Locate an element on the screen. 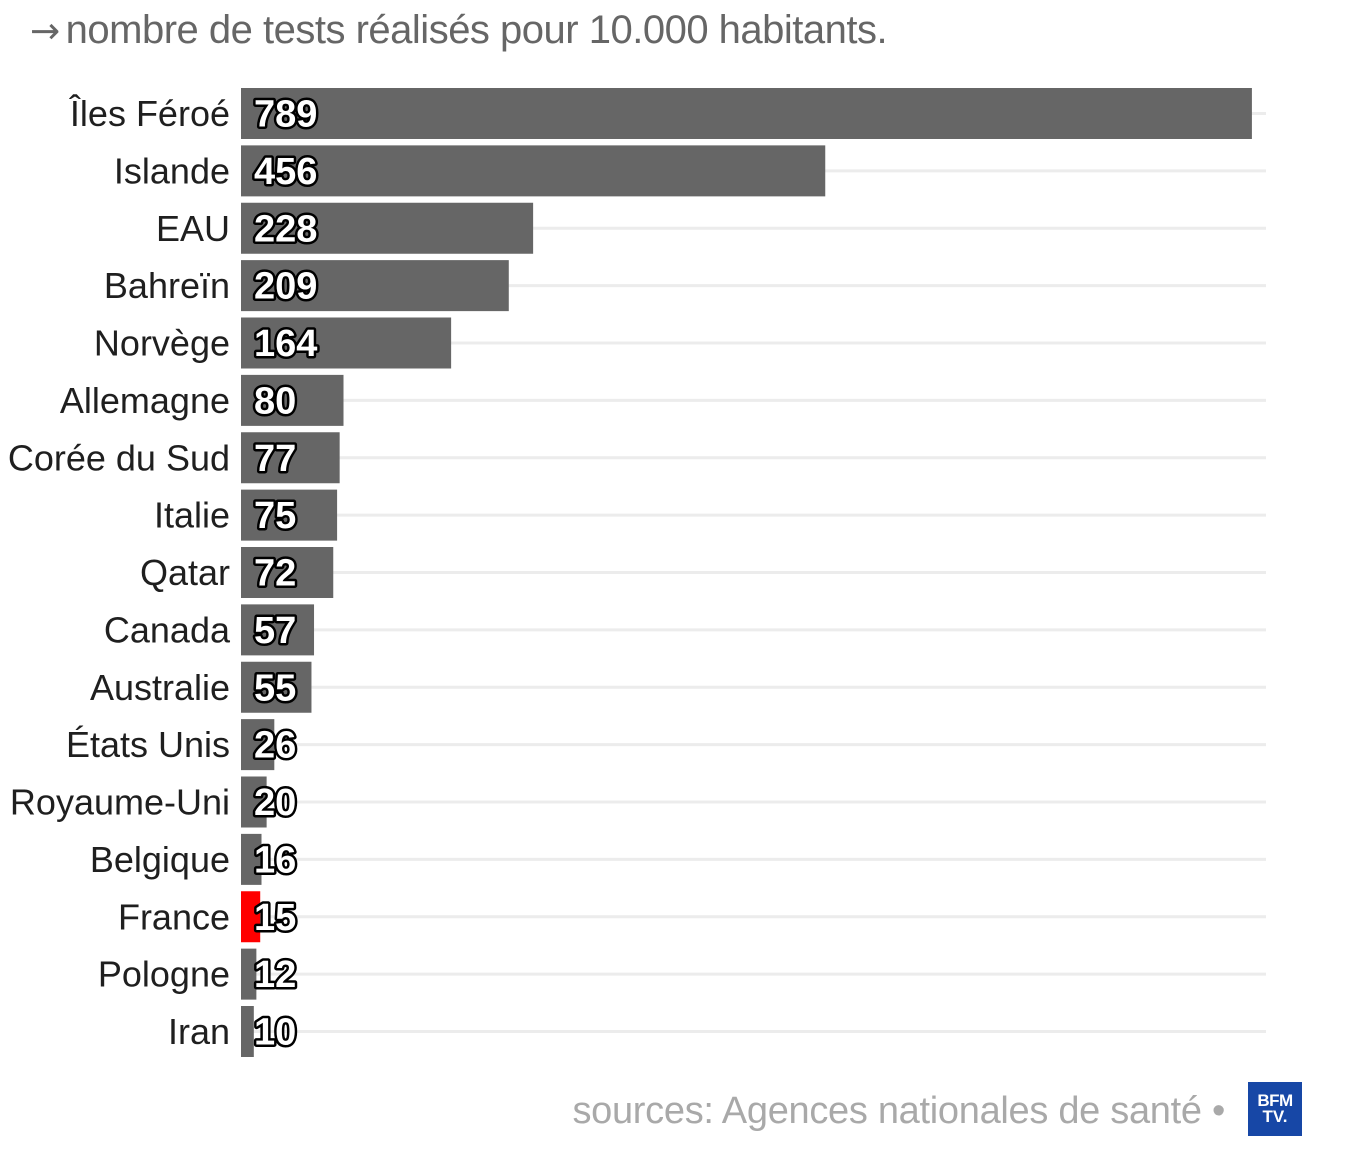 This screenshot has width=1355, height=1156. source-note: sources: Agences nationales de santé • is located at coordinates (898, 1111).